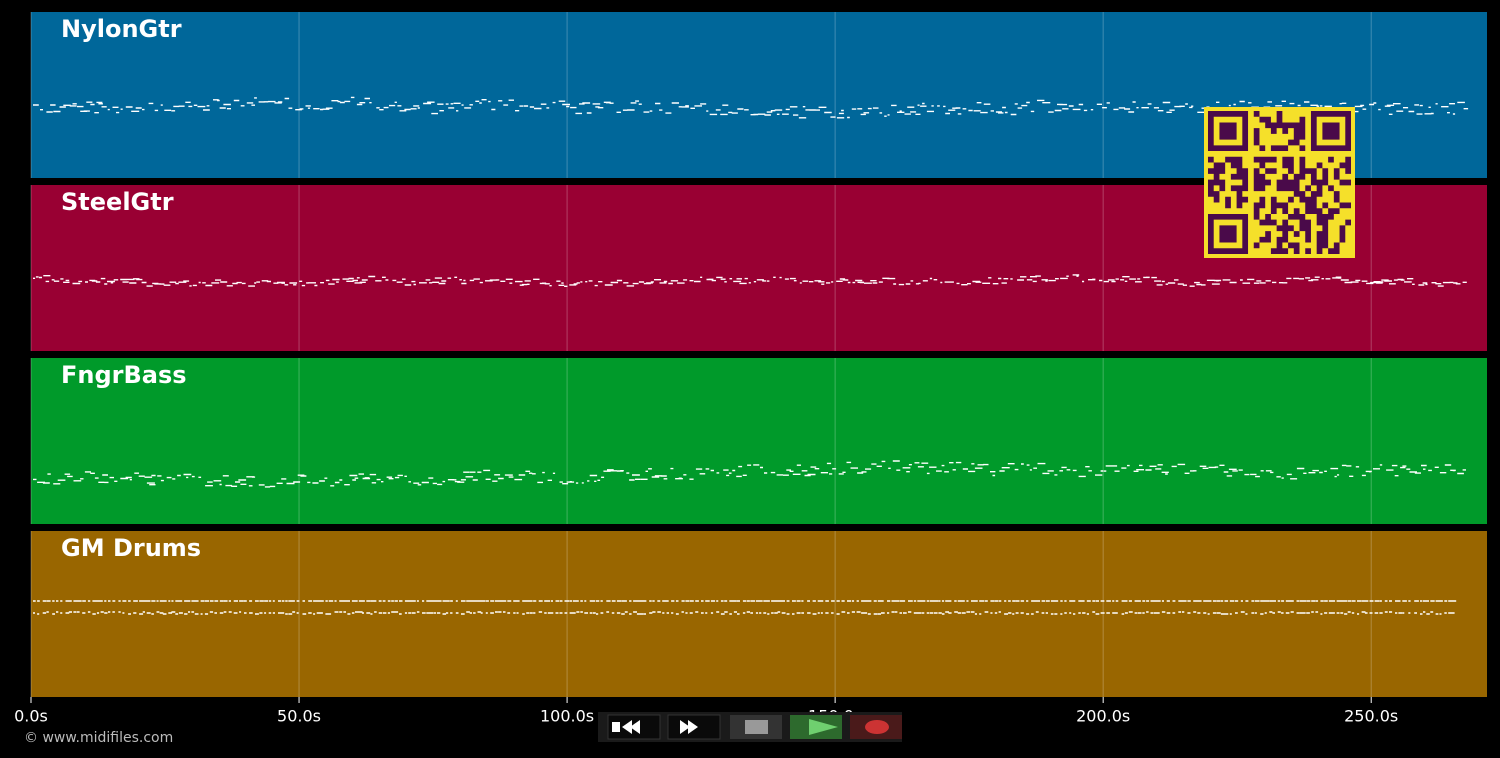 Image resolution: width=1500 pixels, height=758 pixels. I want to click on fast-forward-button, so click(694, 727).